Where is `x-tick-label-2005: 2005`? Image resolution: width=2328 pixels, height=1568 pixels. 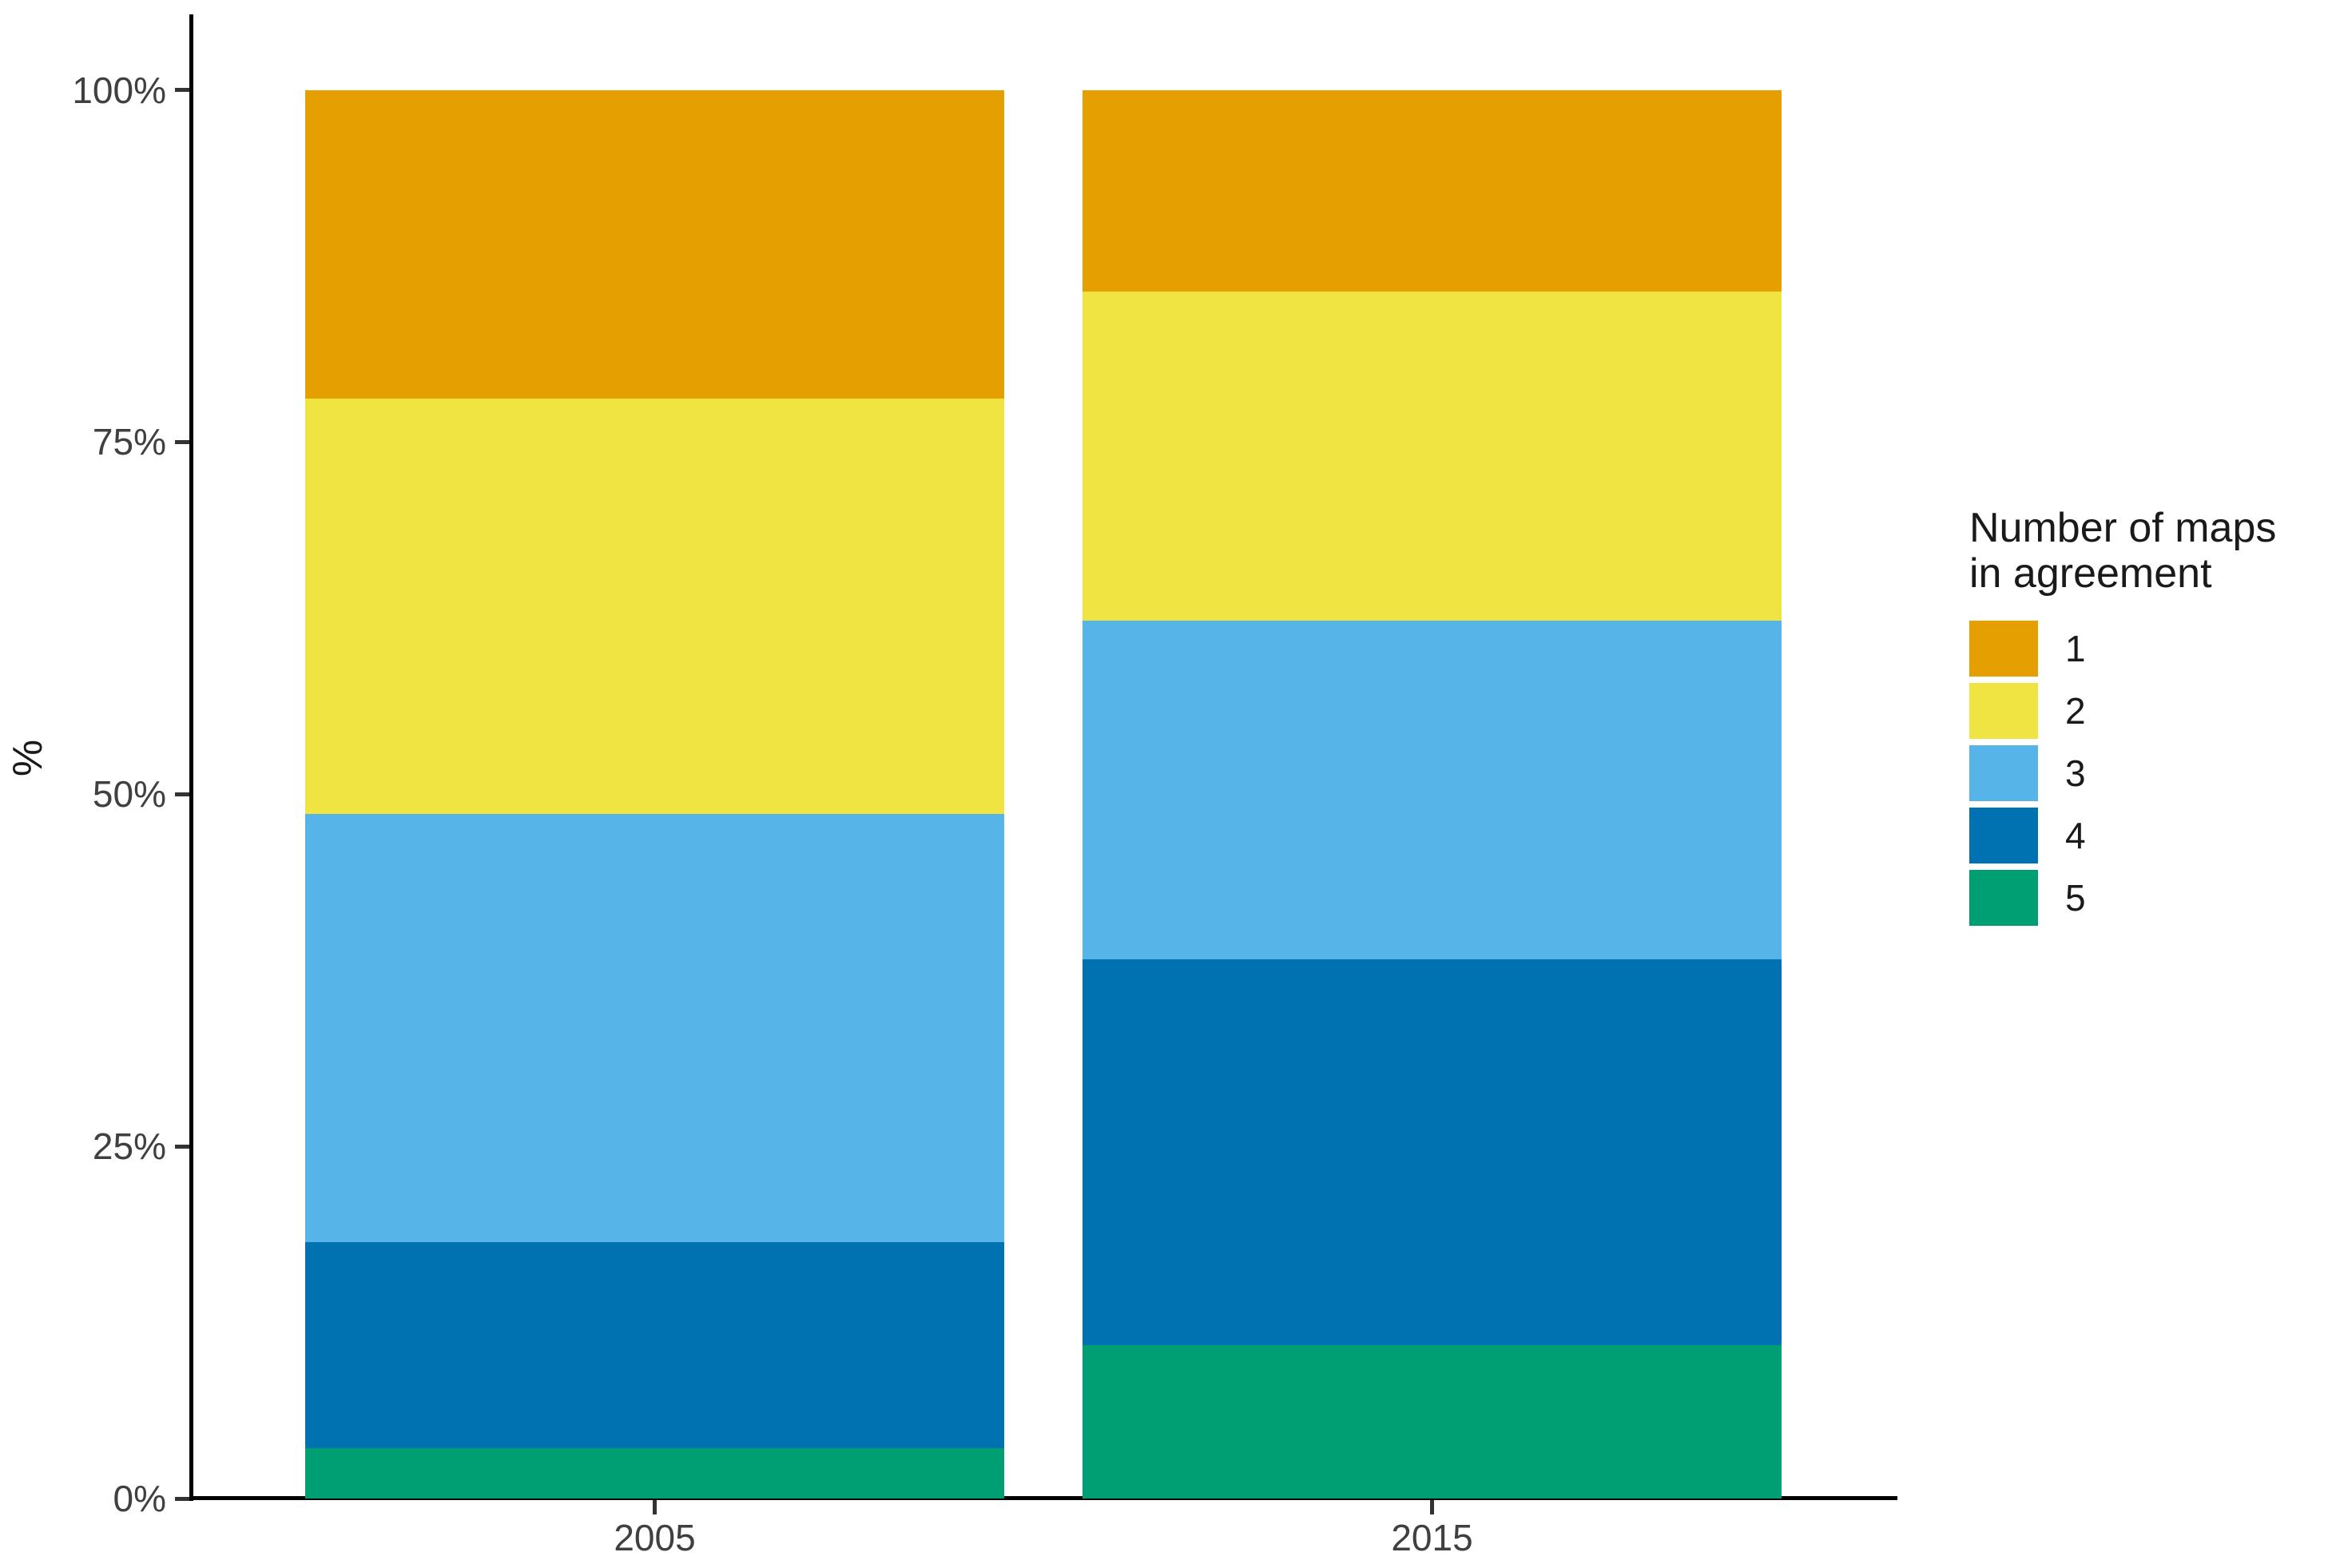 x-tick-label-2005: 2005 is located at coordinates (655, 1537).